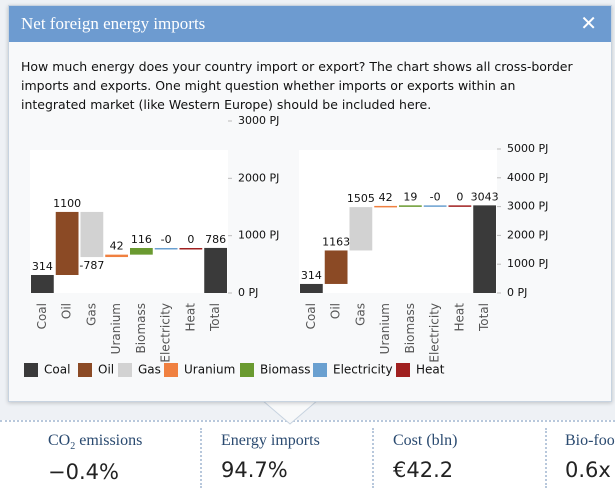 The width and height of the screenshot is (615, 490). What do you see at coordinates (363, 370) in the screenshot?
I see `legend-label: Electricity` at bounding box center [363, 370].